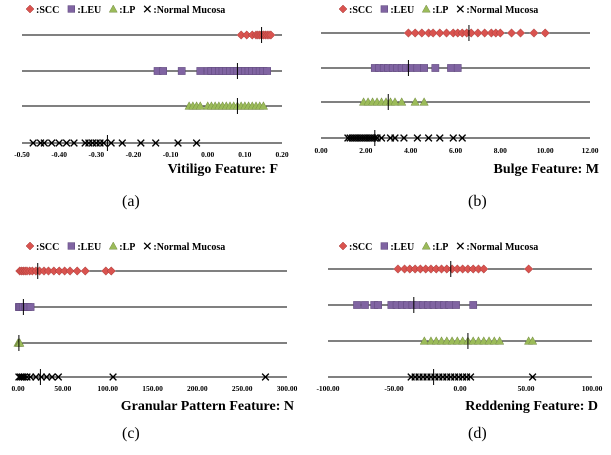 The width and height of the screenshot is (611, 455). Describe the element at coordinates (287, 388) in the screenshot. I see `x-tick-label: 300.00` at that location.